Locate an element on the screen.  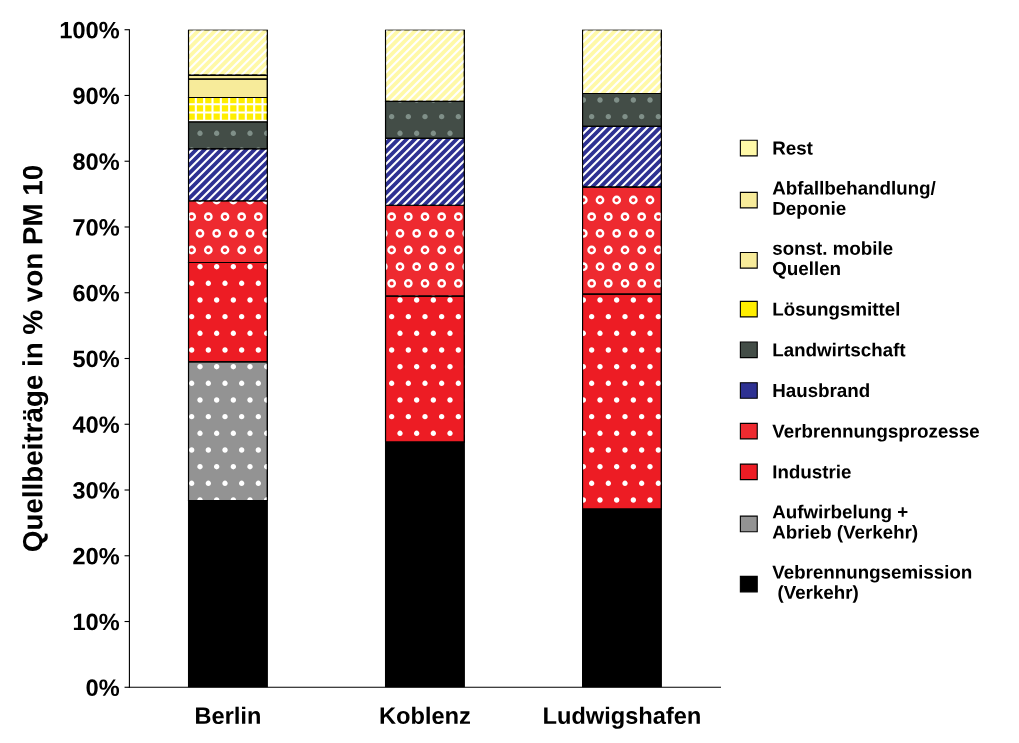
legend-label: Vebrennungsemission (Verkehr) is located at coordinates (872, 583).